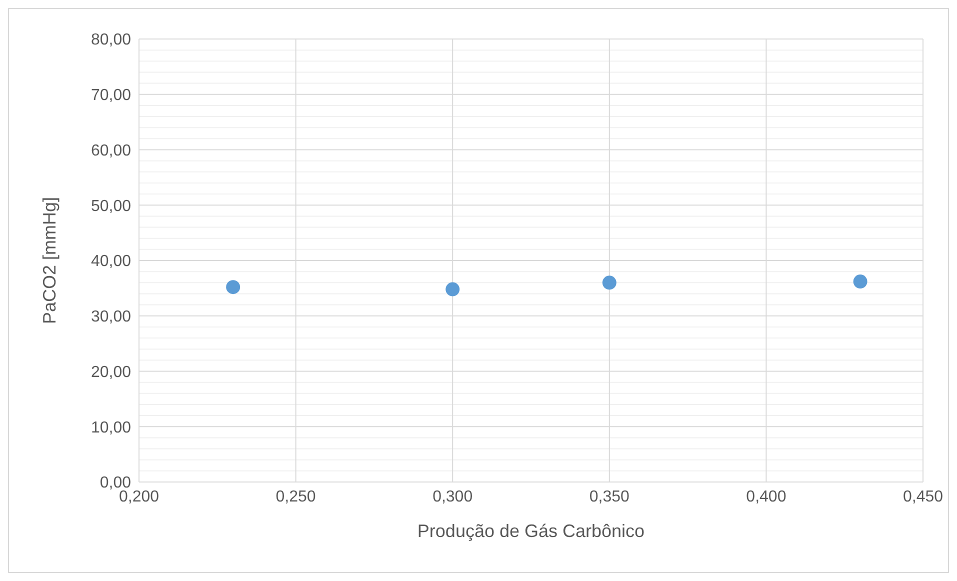  I want to click on x-tick-label: 0,450, so click(923, 497).